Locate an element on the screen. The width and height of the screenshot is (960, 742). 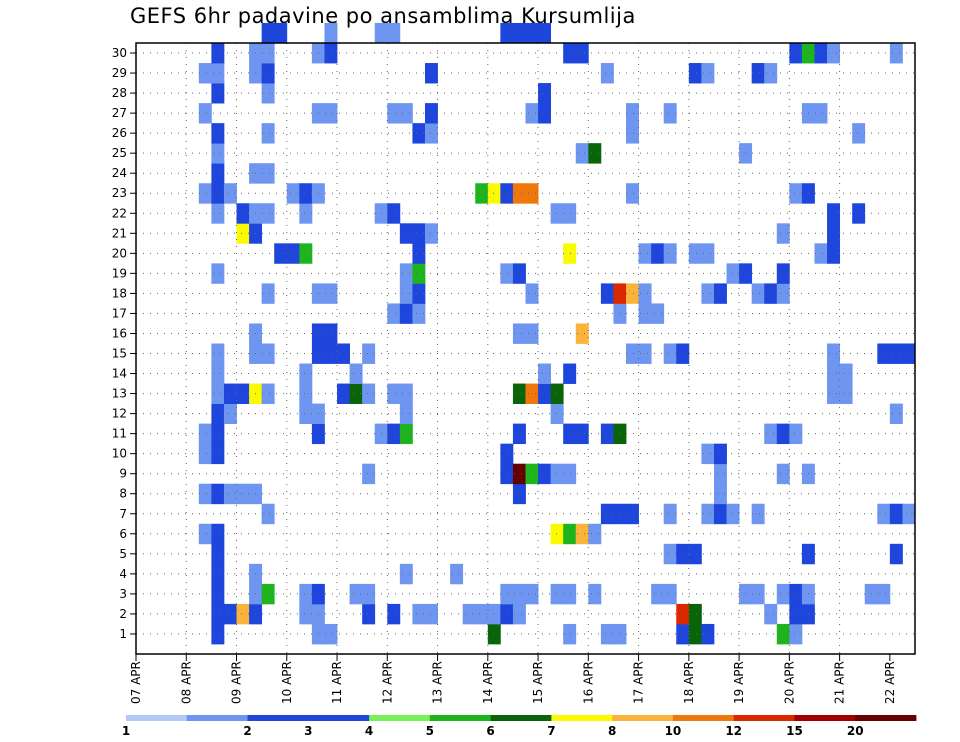
y-tick-label: 4 is located at coordinates (123, 574).